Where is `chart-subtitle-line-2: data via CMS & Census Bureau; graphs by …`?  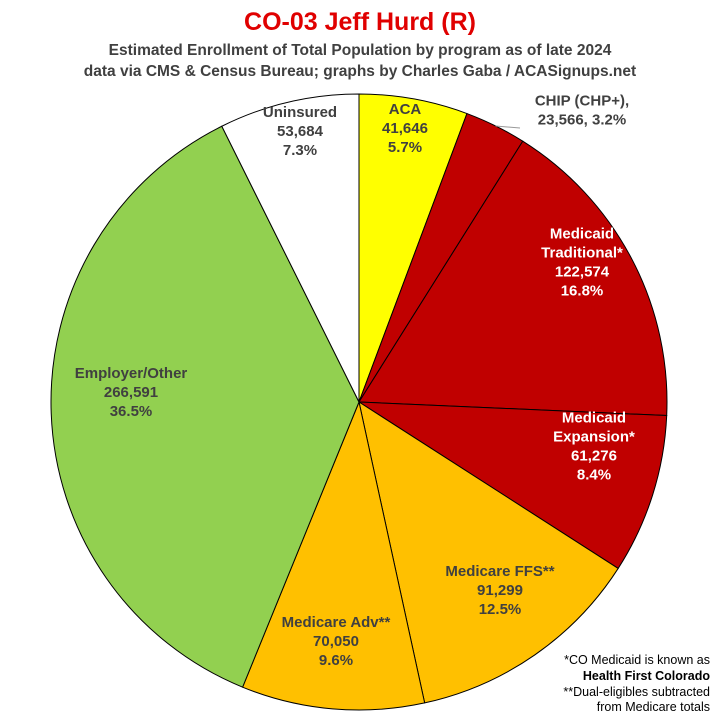 chart-subtitle-line-2: data via CMS & Census Bureau; graphs by … is located at coordinates (360, 71).